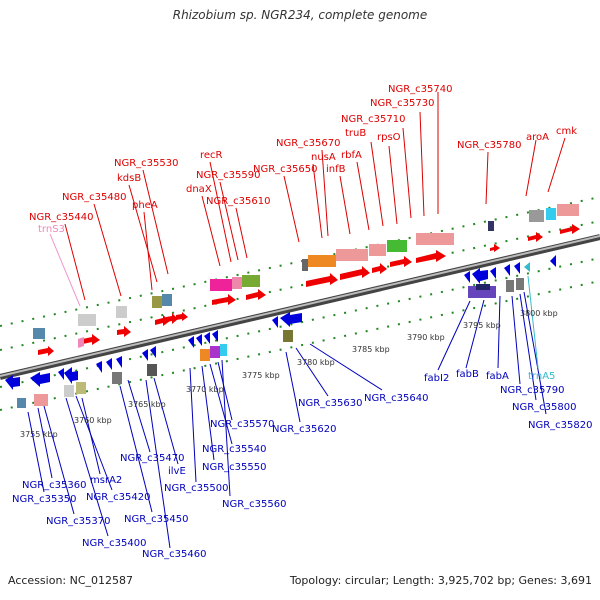  Describe the element at coordinates (539, 313) in the screenshot. I see `pos-label: 3800 kbp` at that location.